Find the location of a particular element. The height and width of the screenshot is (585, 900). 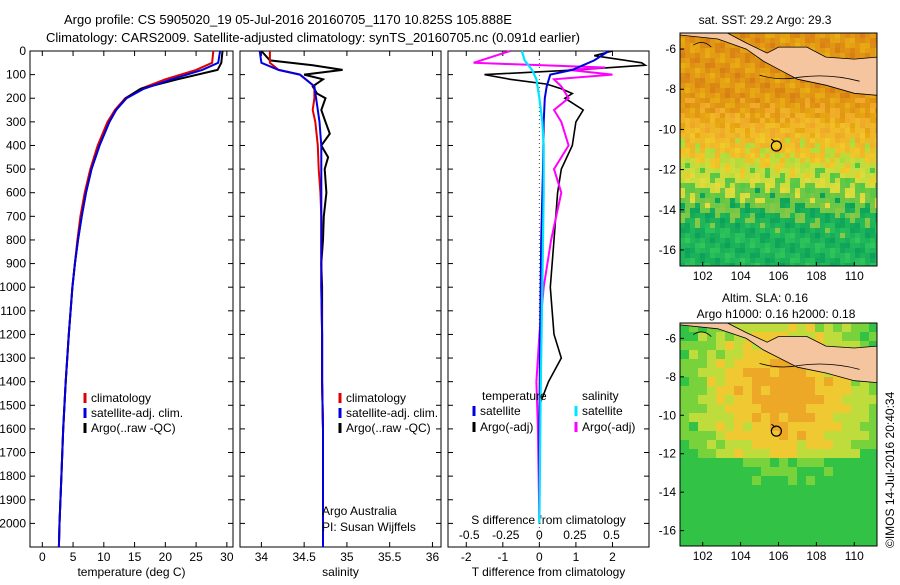

sst-profile-marker is located at coordinates (776, 146).